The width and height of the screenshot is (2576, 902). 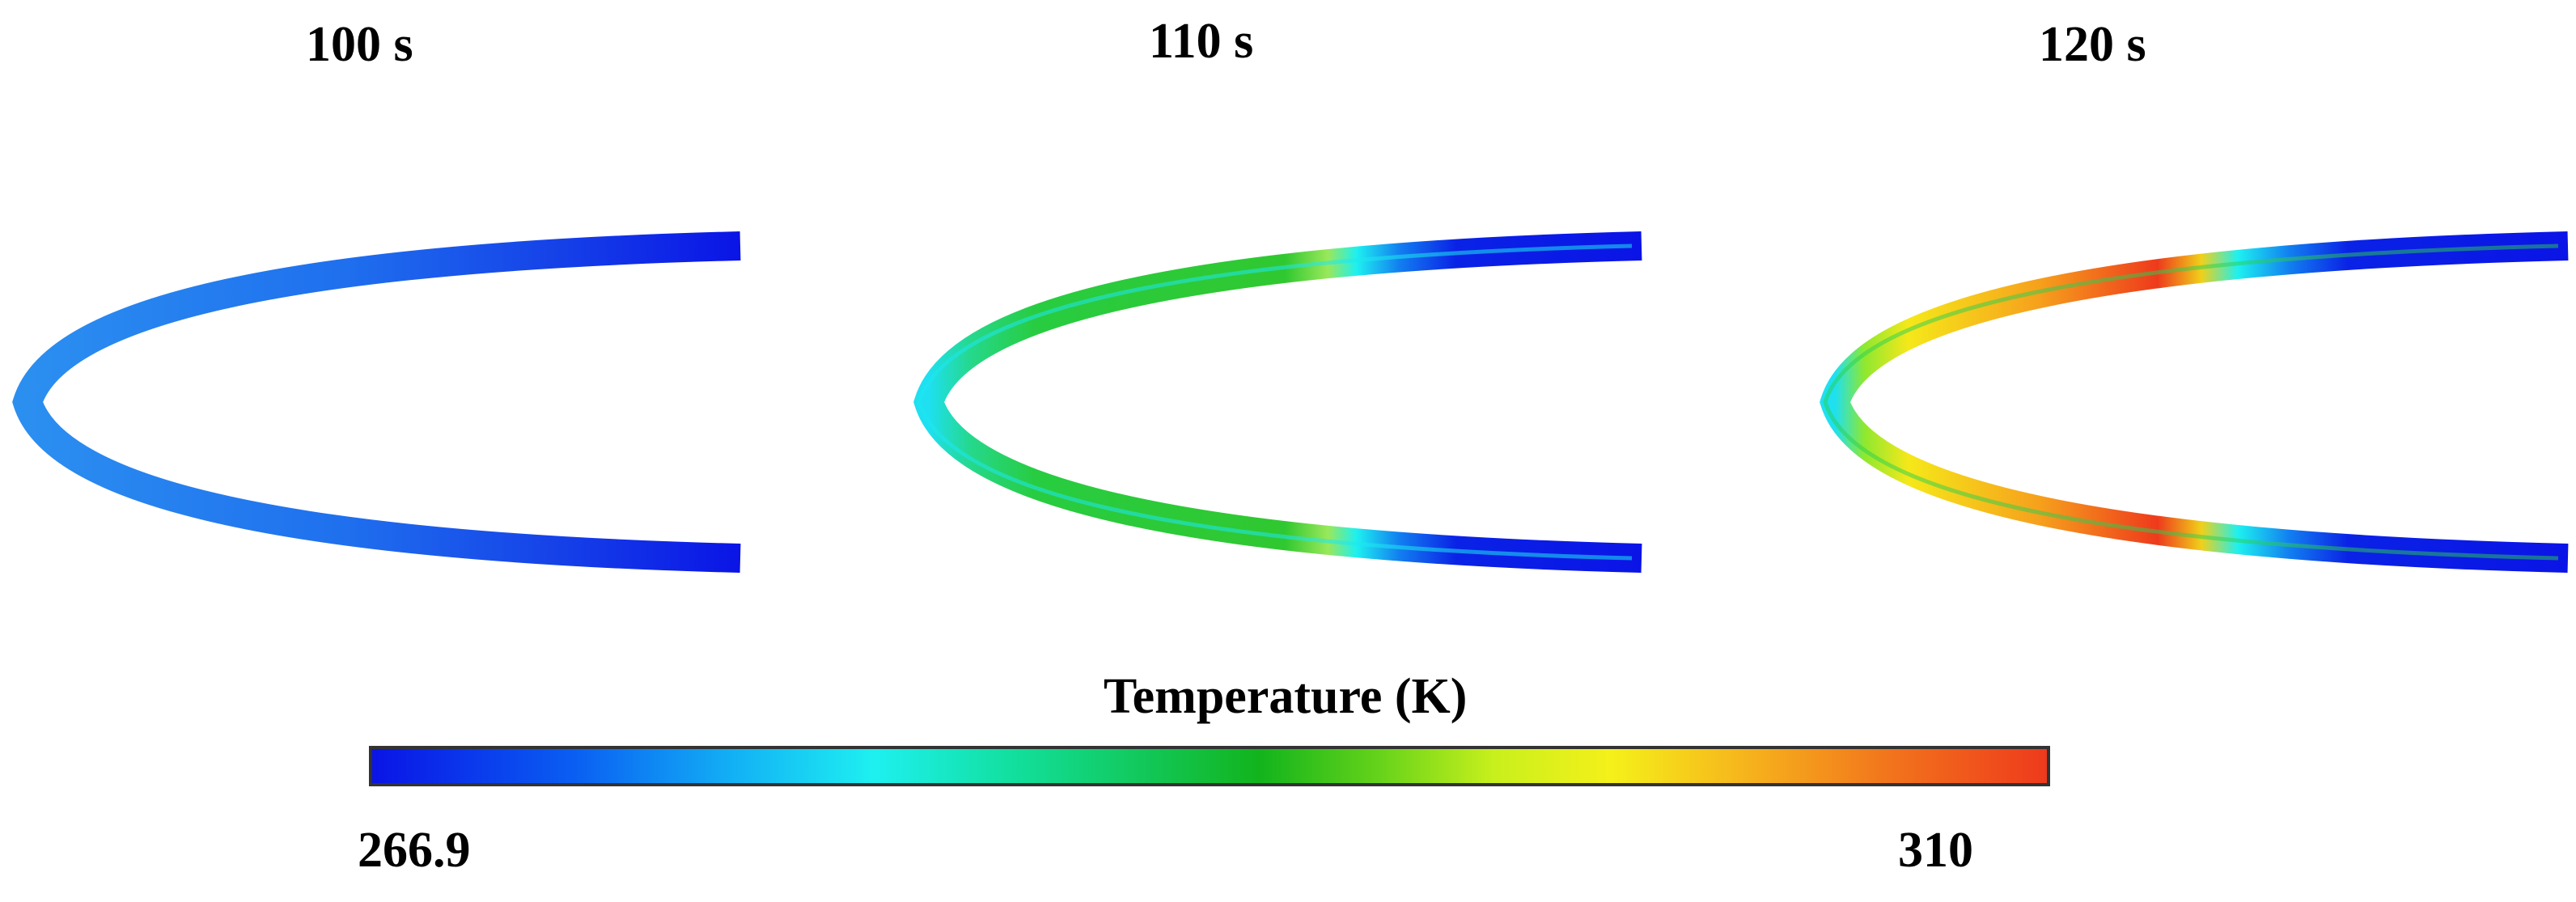 What do you see at coordinates (1286, 696) in the screenshot?
I see `colorbar-title: Temperature (K)` at bounding box center [1286, 696].